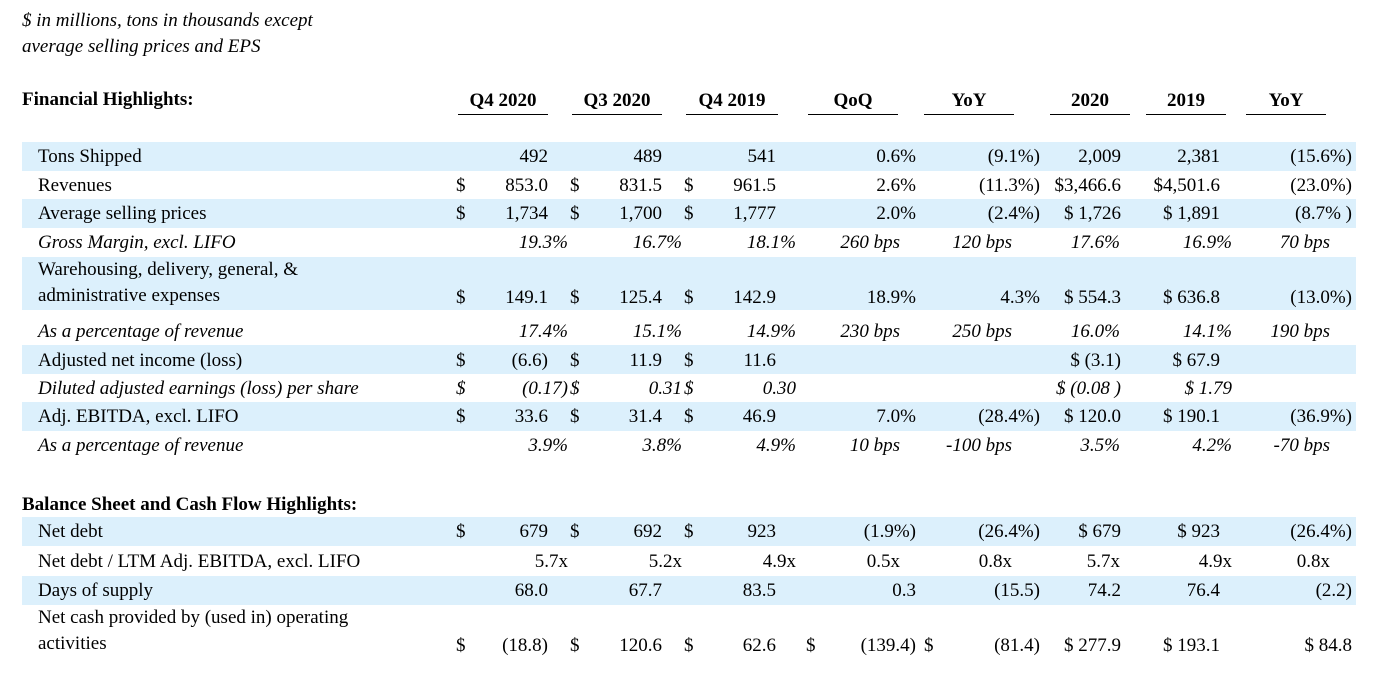  What do you see at coordinates (776, 445) in the screenshot?
I see `table-cell: 4.9%` at bounding box center [776, 445].